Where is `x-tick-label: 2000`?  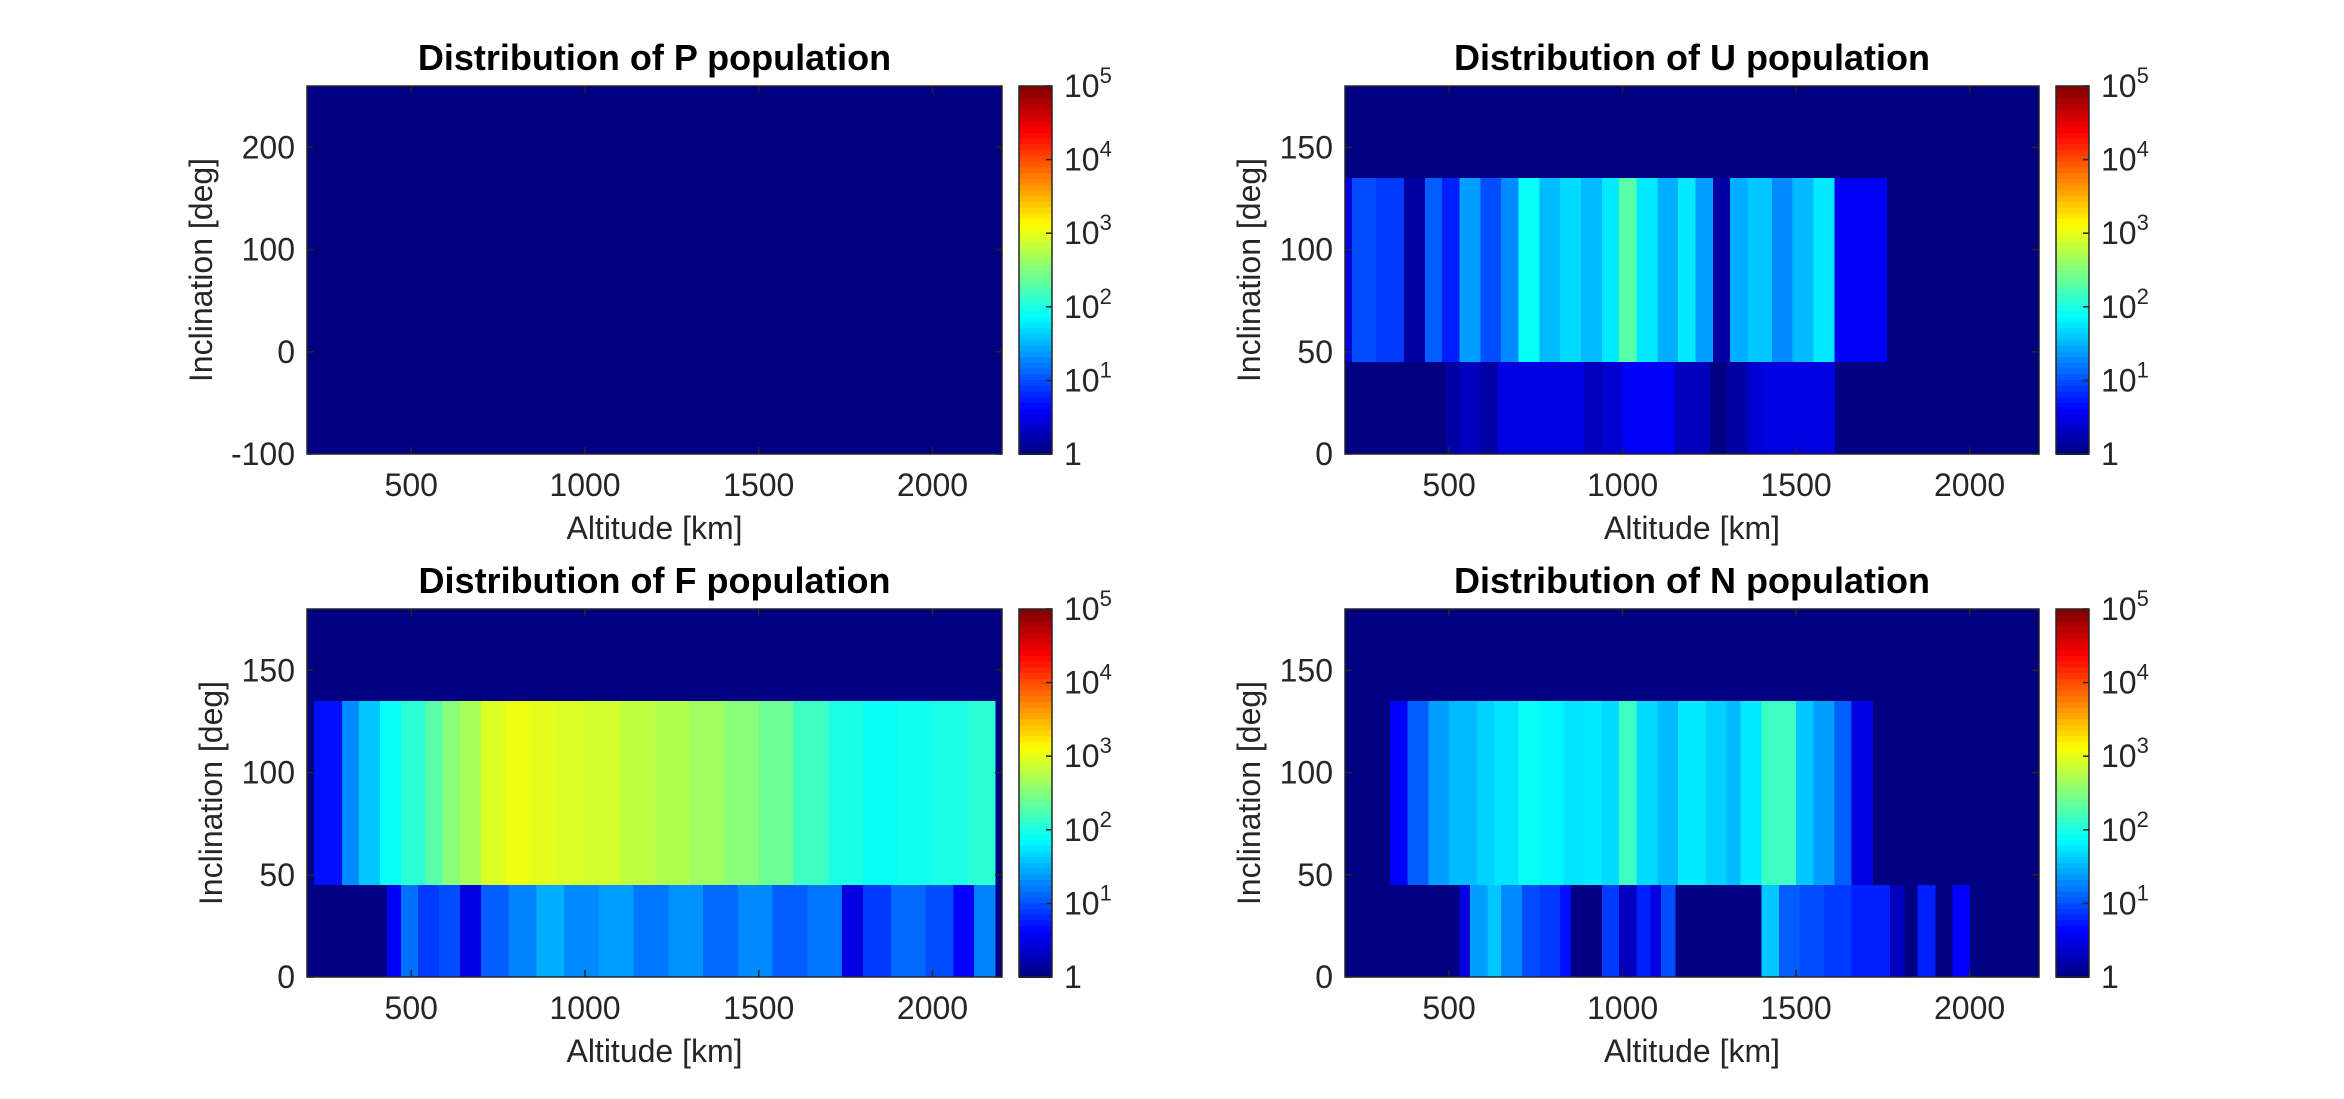
x-tick-label: 2000 is located at coordinates (932, 1008).